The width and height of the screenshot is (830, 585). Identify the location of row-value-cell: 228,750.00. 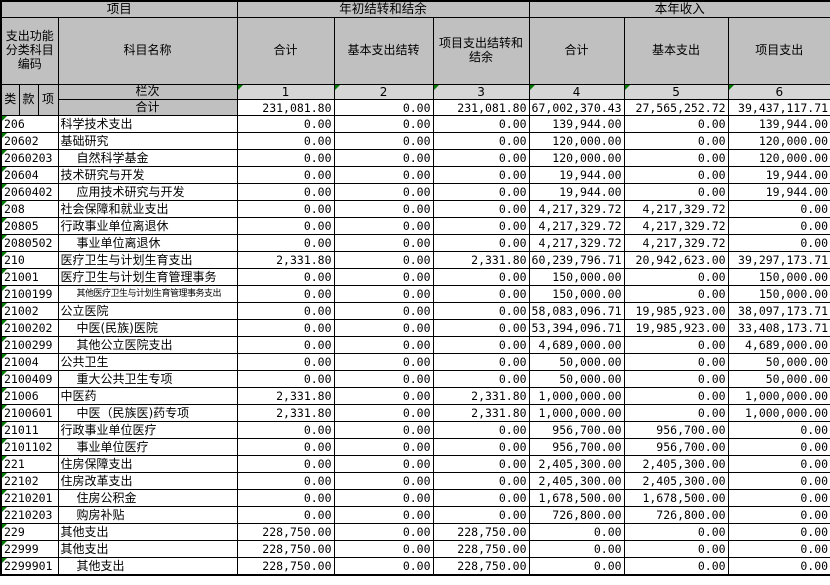
(481, 566).